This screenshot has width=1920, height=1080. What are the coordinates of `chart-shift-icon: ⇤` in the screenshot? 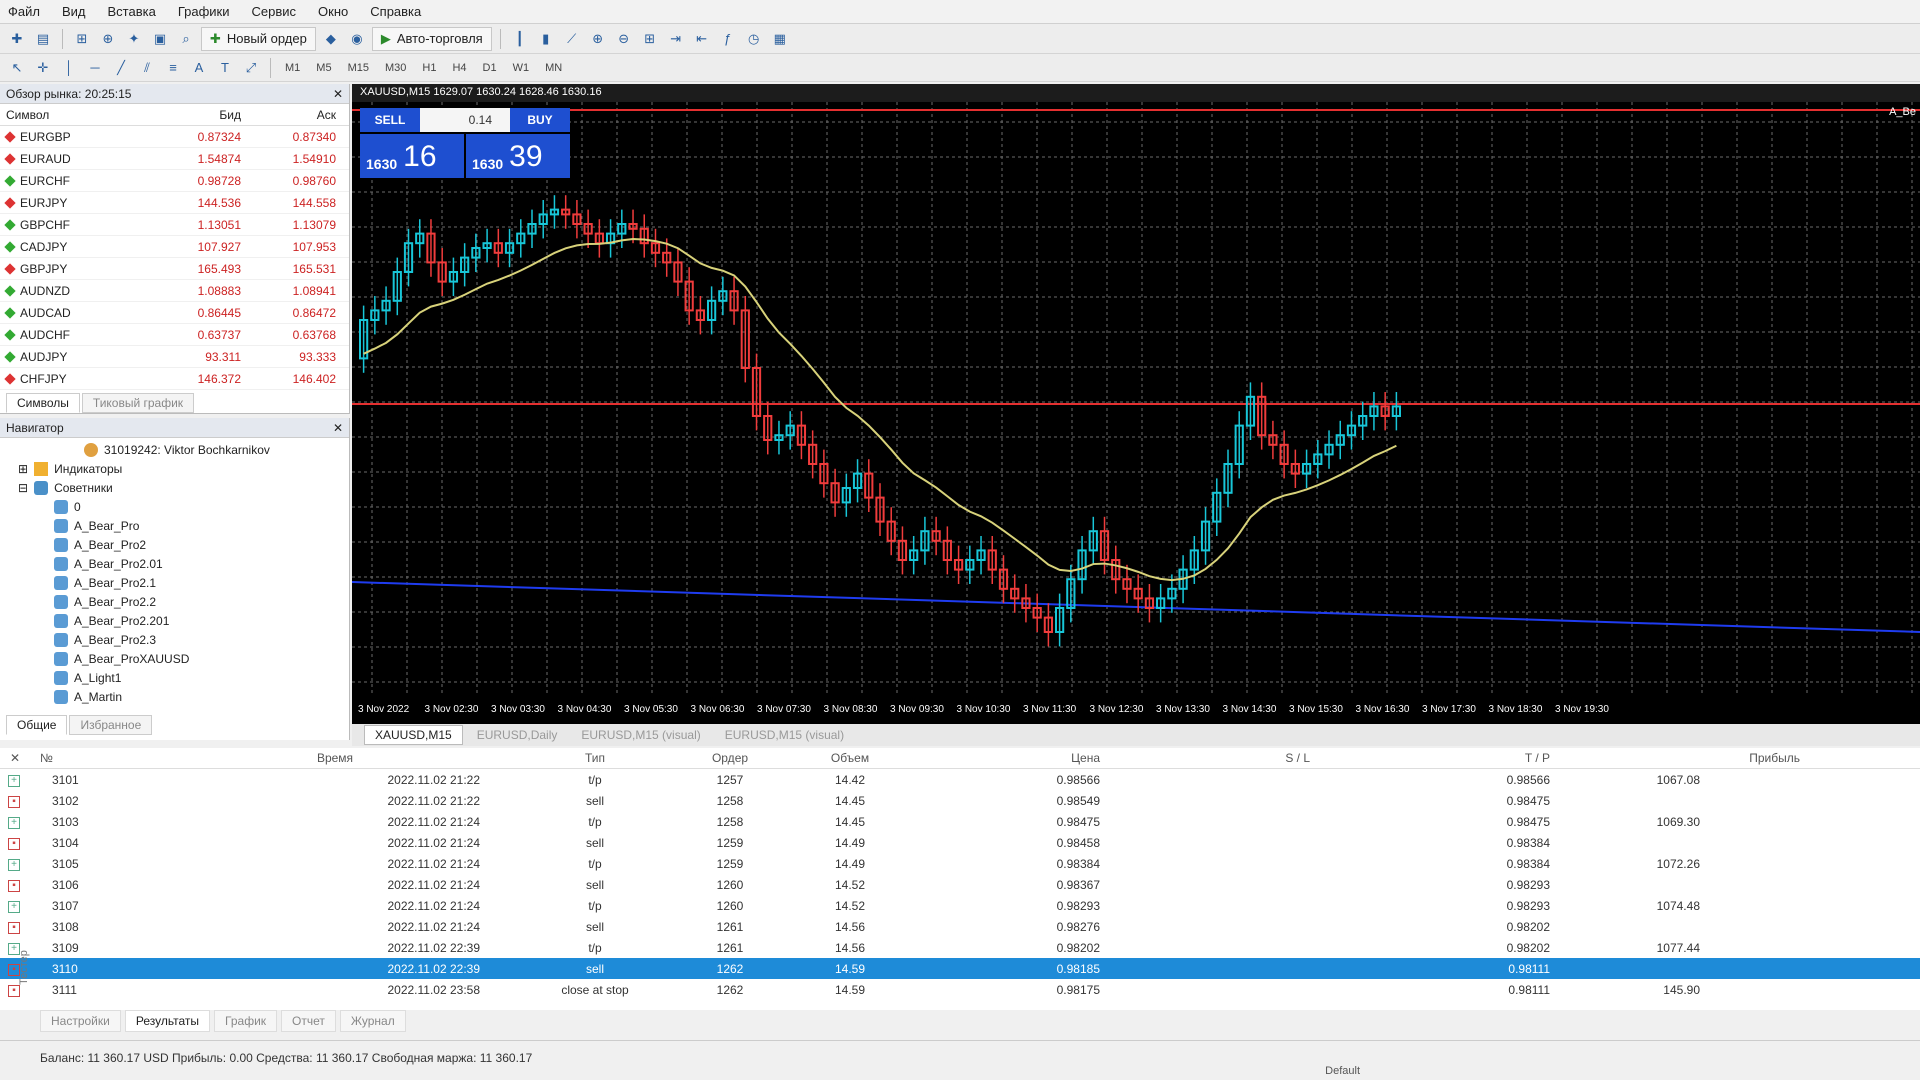 It's located at (702, 38).